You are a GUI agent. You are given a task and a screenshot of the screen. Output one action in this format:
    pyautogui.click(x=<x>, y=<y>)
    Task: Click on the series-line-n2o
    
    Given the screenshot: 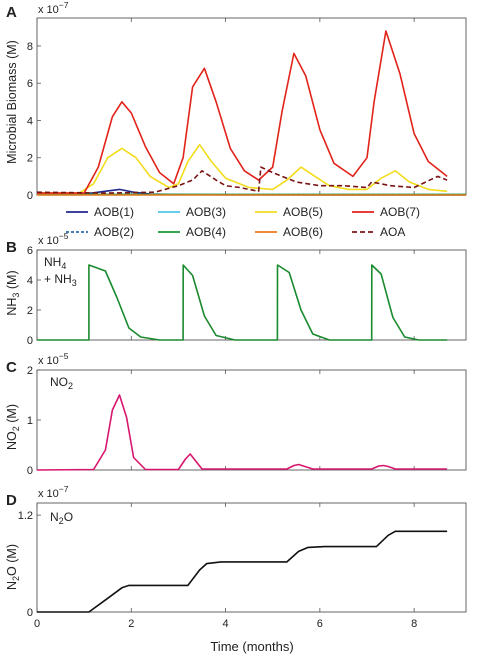 What is the action you would take?
    pyautogui.click(x=242, y=571)
    